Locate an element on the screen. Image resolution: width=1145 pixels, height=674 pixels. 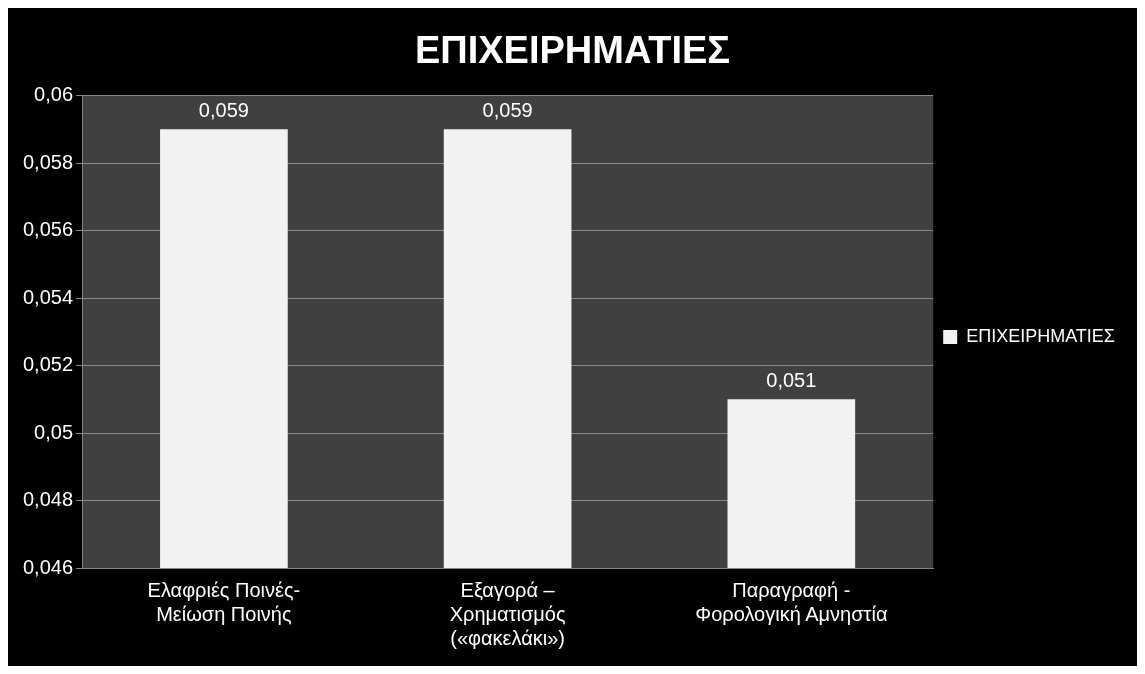
chart-title: ΕΠΙΧΕΙΡΗΜΑΤΙΕΣ is located at coordinates (572, 50).